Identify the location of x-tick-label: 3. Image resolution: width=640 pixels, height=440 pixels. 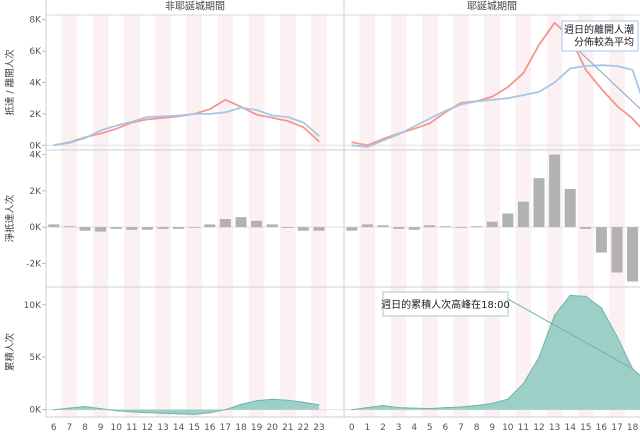
(399, 428).